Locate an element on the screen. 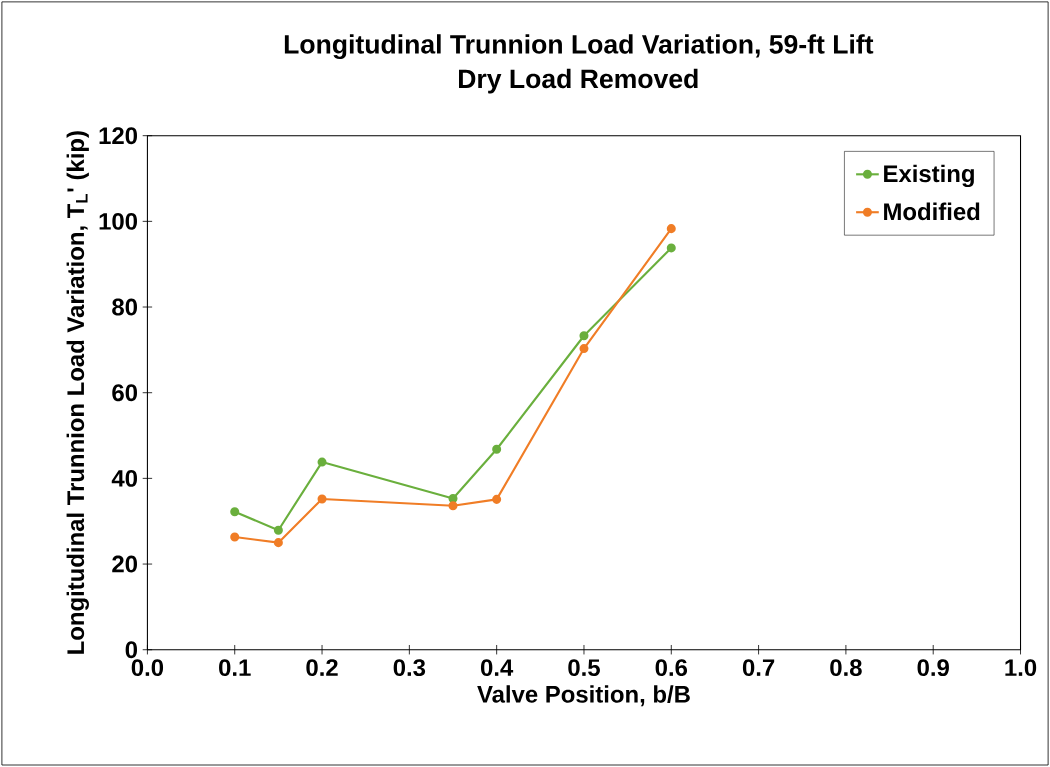 The image size is (1050, 767). x-tick-label: 0.2 is located at coordinates (322, 668).